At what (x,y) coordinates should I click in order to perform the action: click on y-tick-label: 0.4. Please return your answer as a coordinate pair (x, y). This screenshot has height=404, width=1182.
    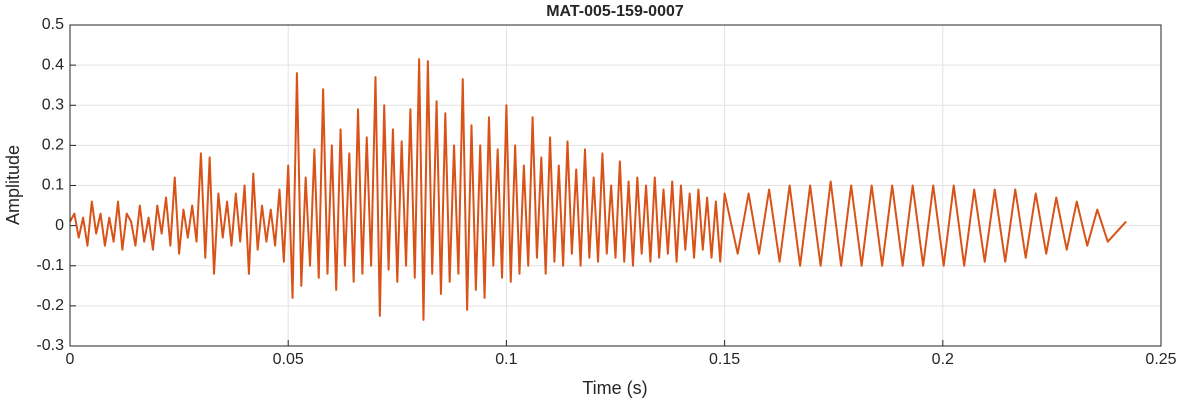
    Looking at the image, I should click on (53, 64).